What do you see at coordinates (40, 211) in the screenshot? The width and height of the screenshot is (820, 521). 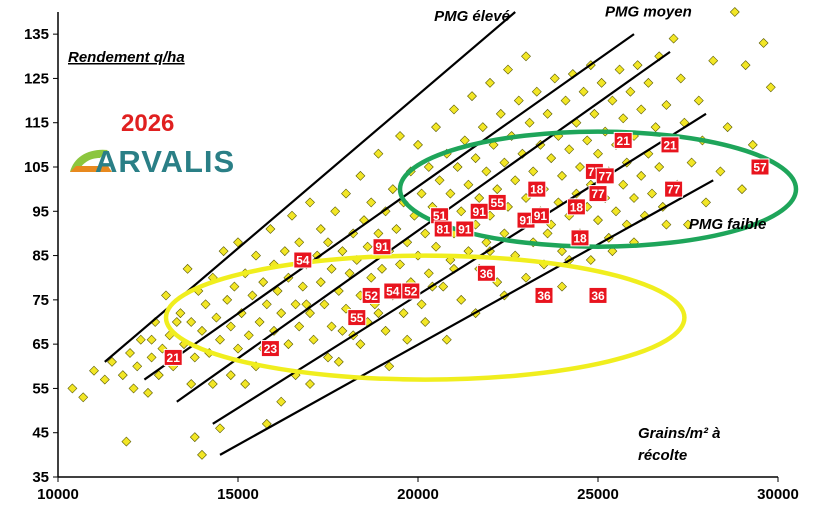 I see `y-tick-label: 95` at bounding box center [40, 211].